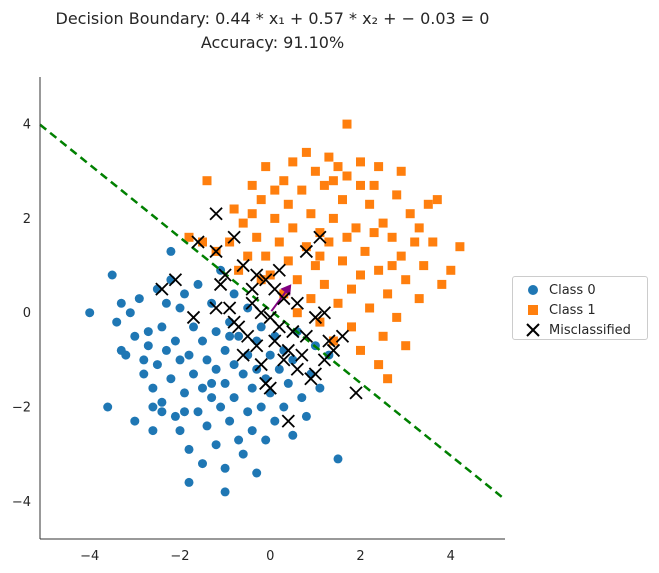 The width and height of the screenshot is (659, 573). Describe the element at coordinates (360, 556) in the screenshot. I see `x-tick-label: 2` at that location.